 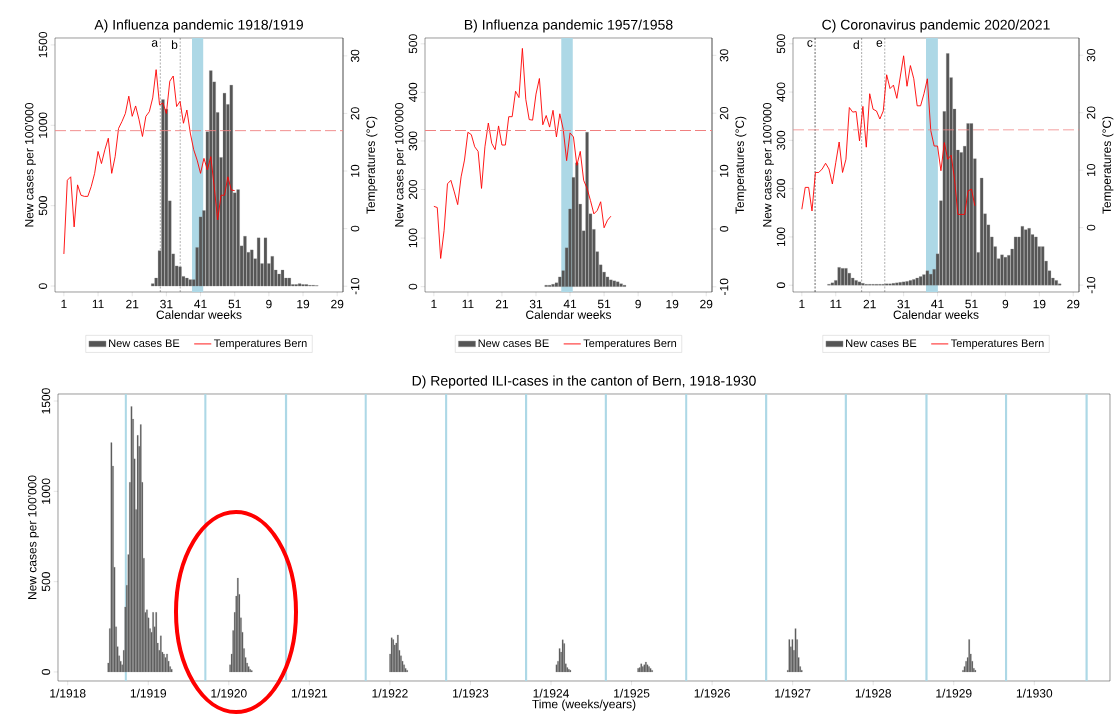 I want to click on x-axis-title: Time (weeks/years), so click(x=584, y=705).